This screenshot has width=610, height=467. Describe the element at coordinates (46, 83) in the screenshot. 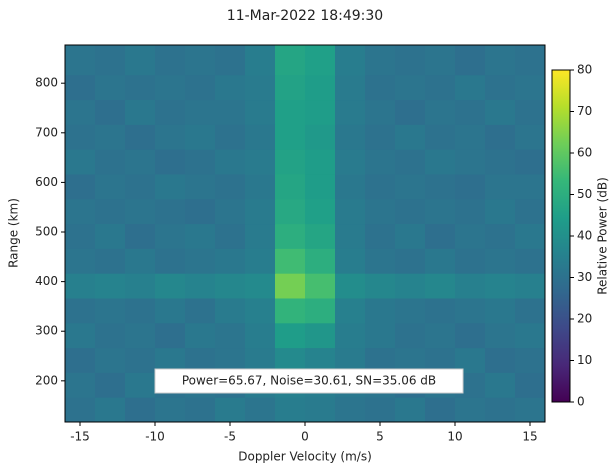

I see `y-tick-label: 800` at that location.